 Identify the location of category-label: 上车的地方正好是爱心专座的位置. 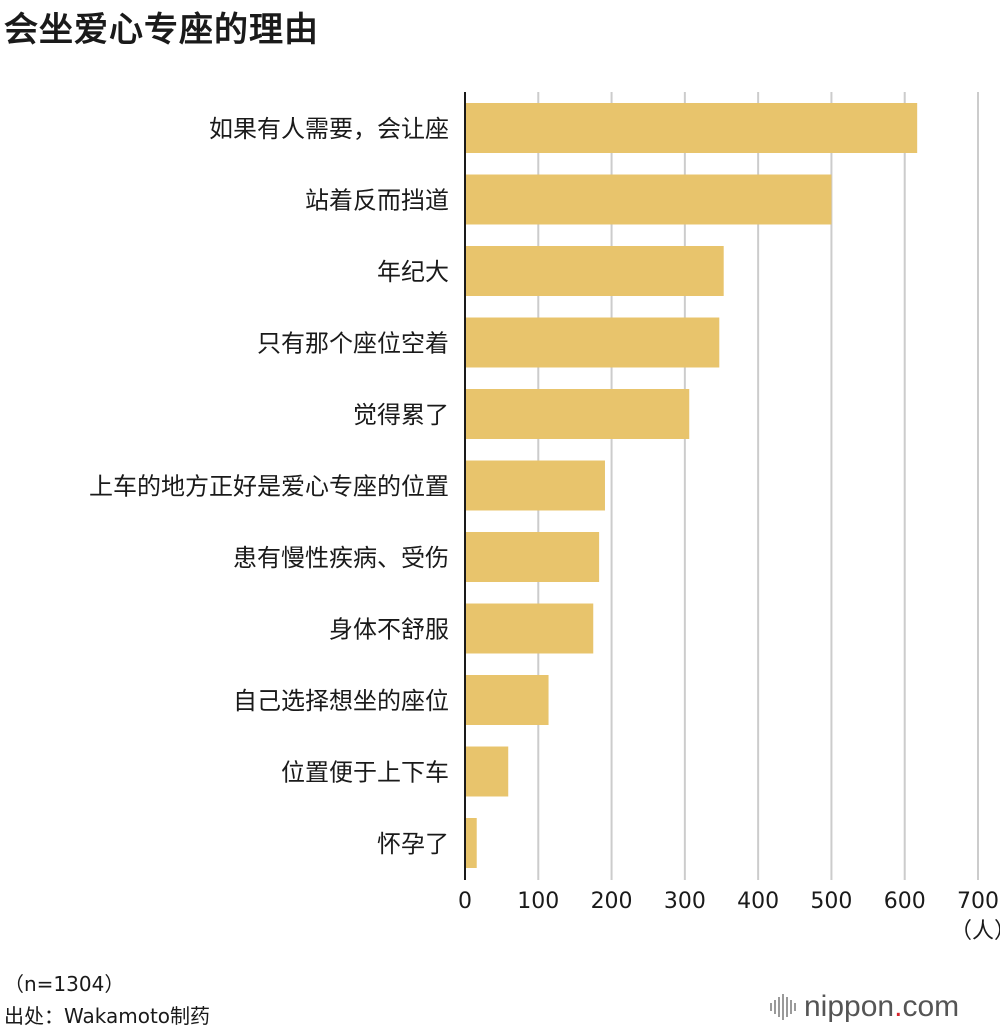
(269, 487).